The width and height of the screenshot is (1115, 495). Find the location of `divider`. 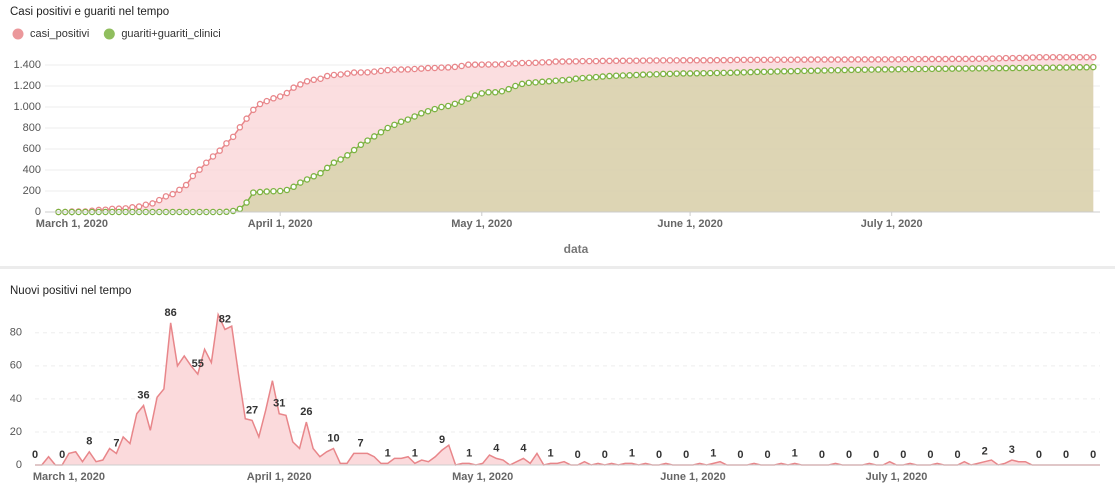

divider is located at coordinates (557, 267).